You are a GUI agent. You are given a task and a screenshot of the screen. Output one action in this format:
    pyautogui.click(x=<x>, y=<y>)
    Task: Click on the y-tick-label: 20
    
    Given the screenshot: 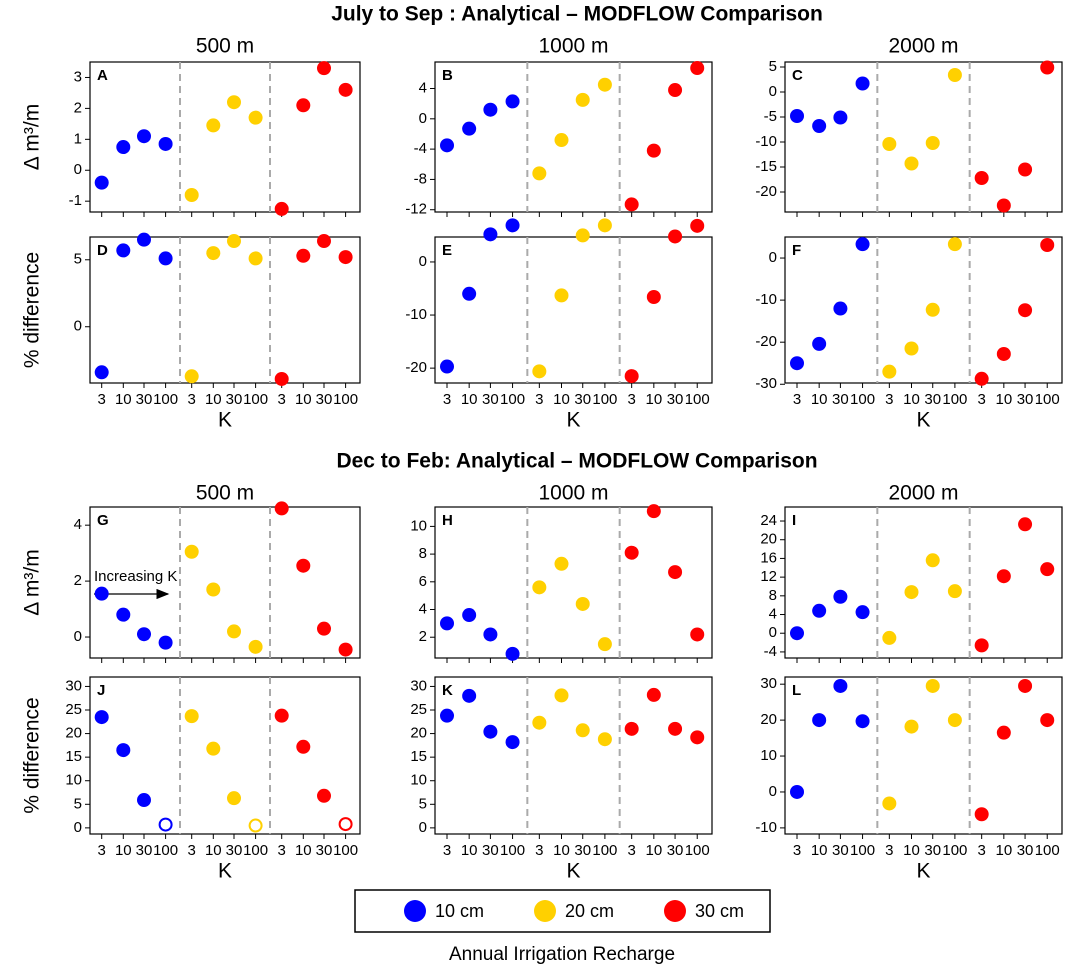 What is the action you would take?
    pyautogui.click(x=73, y=733)
    